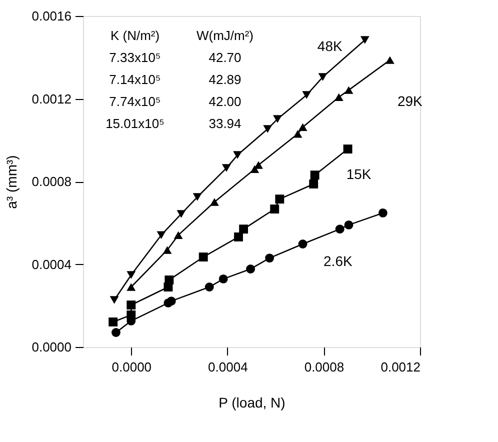 The image size is (498, 442). I want to click on y-tick-label: 0.0004, so click(52, 264).